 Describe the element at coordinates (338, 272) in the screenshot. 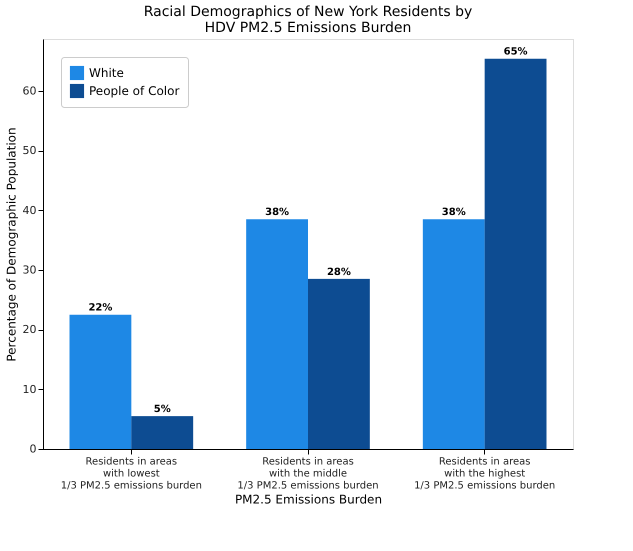

I see `data-label: 28%` at that location.